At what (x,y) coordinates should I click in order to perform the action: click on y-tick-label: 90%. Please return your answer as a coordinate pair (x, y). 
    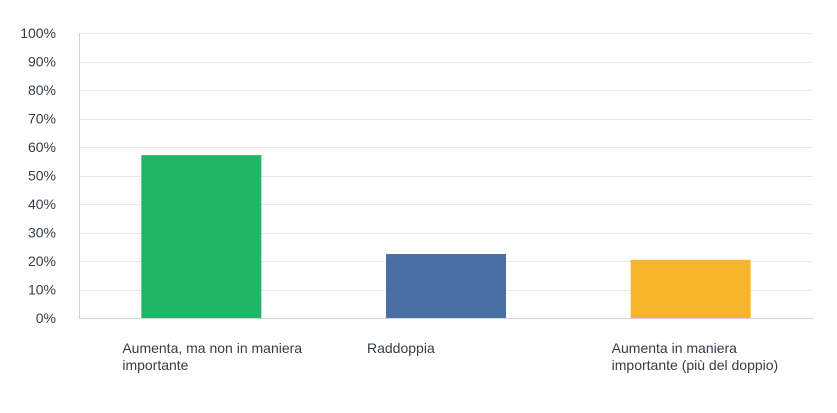
    Looking at the image, I should click on (42, 62).